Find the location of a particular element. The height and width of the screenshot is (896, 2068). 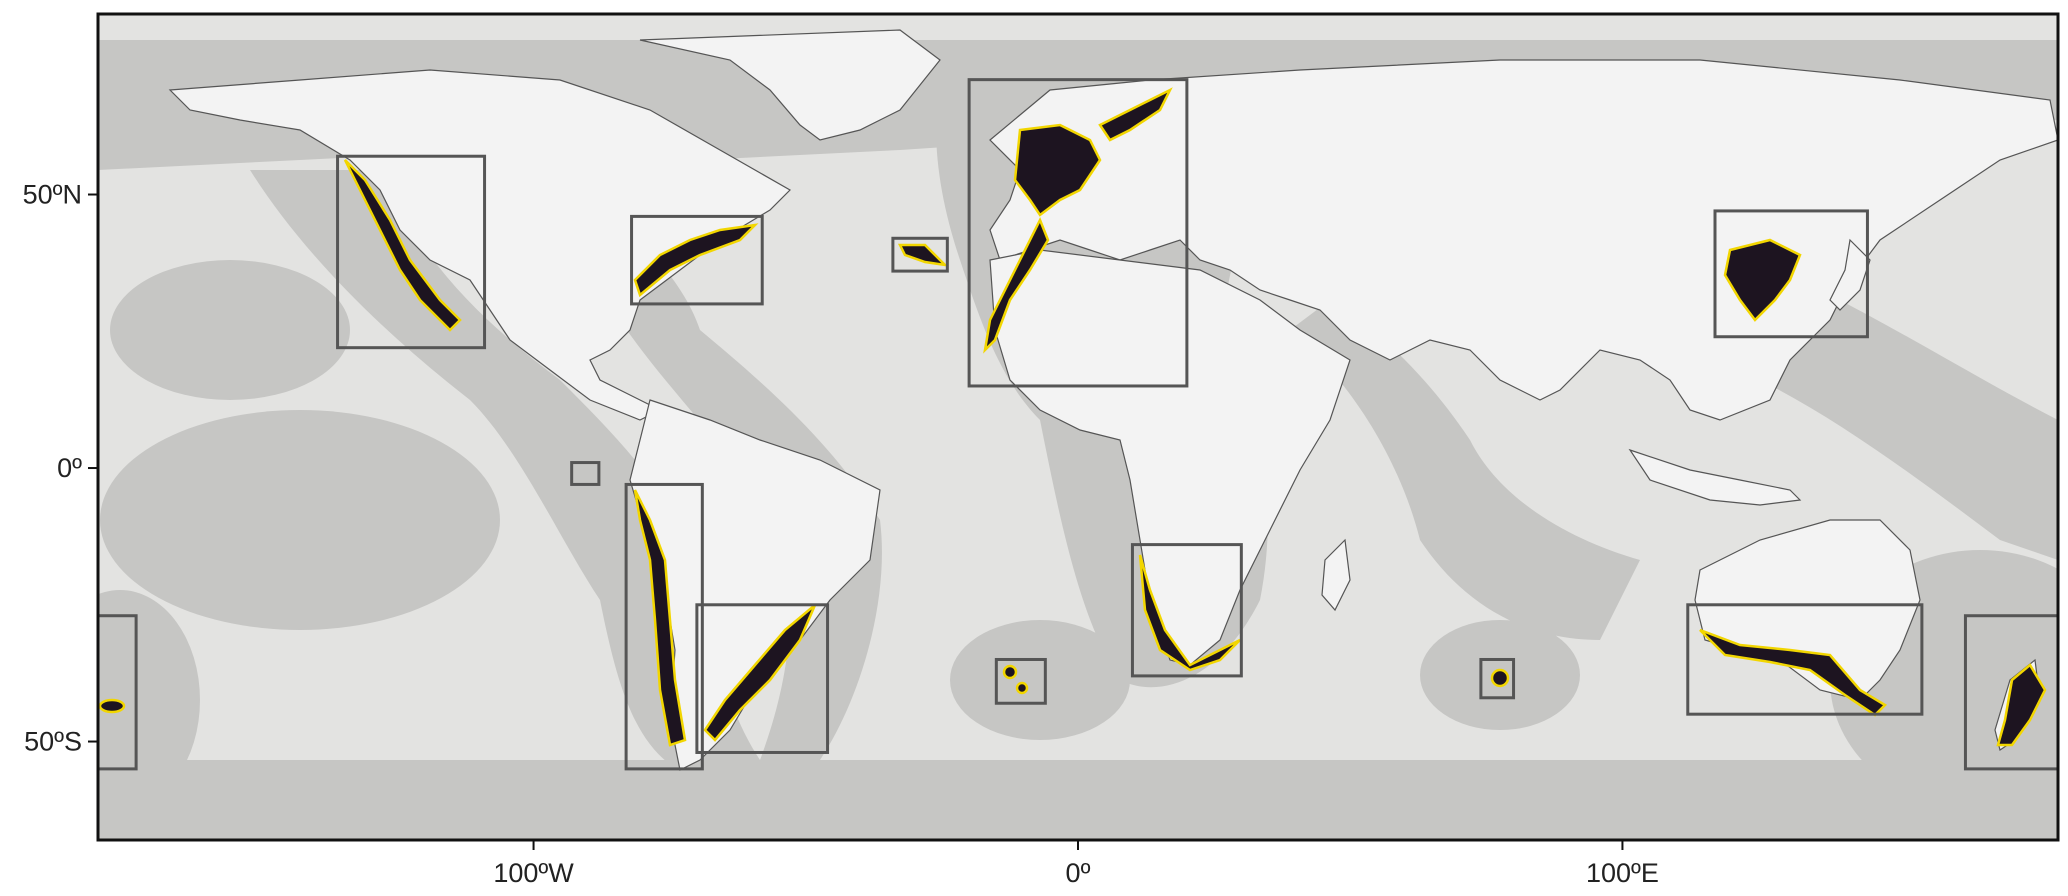

land-north-america is located at coordinates (479, 245).